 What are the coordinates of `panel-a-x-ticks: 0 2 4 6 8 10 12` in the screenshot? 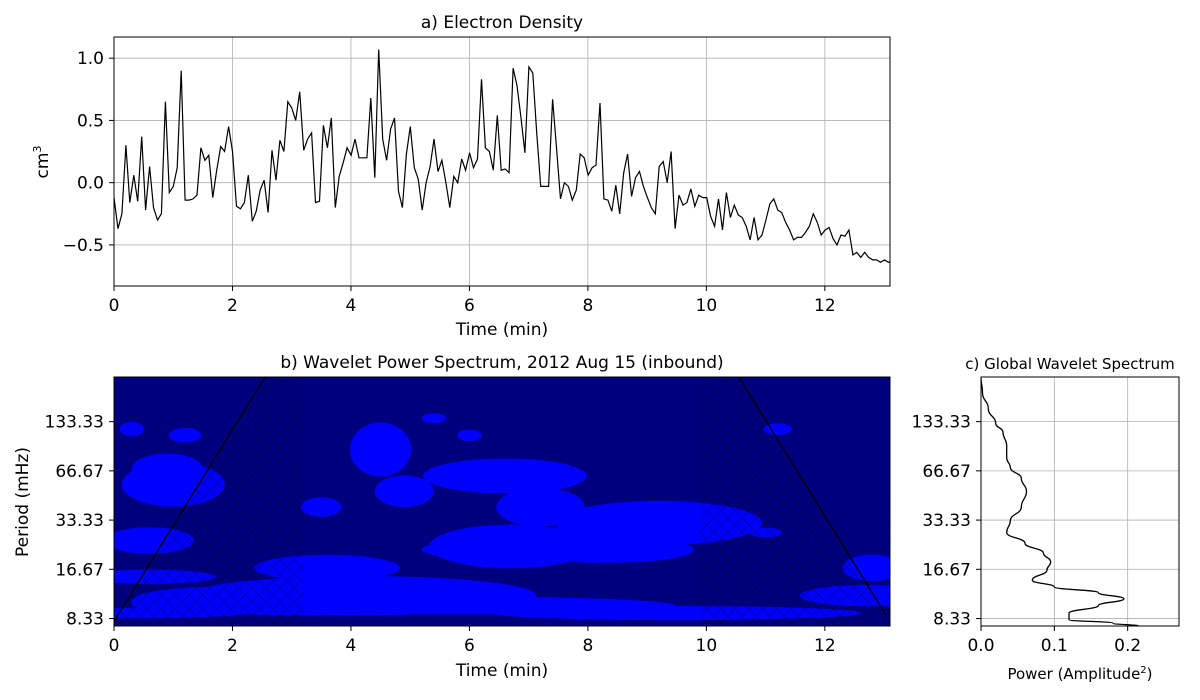 It's located at (472, 301).